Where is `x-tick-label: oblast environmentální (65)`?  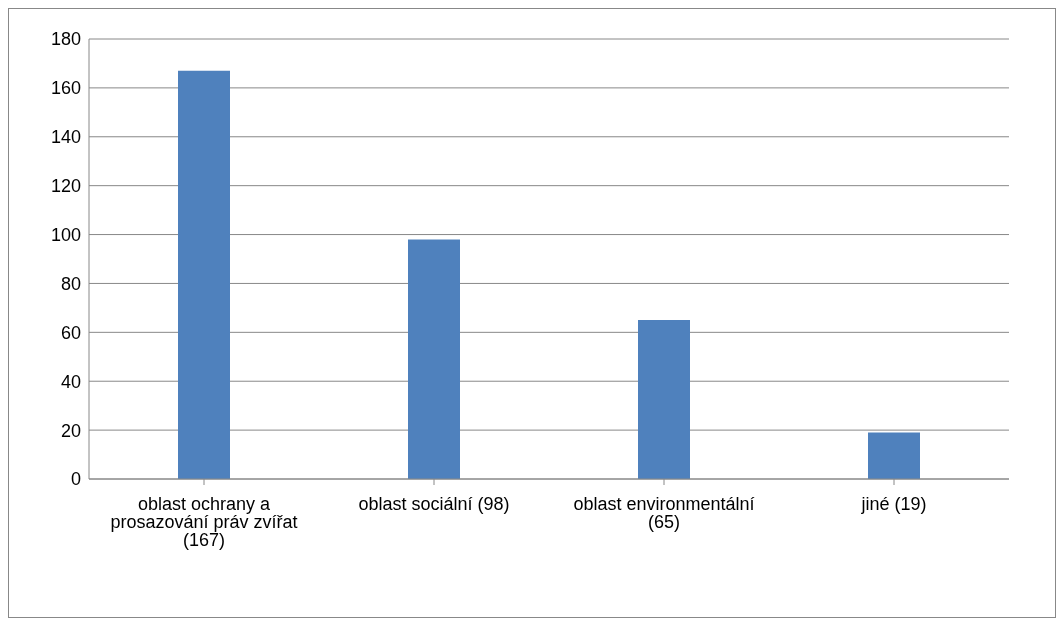
x-tick-label: oblast environmentální (65) is located at coordinates (664, 512).